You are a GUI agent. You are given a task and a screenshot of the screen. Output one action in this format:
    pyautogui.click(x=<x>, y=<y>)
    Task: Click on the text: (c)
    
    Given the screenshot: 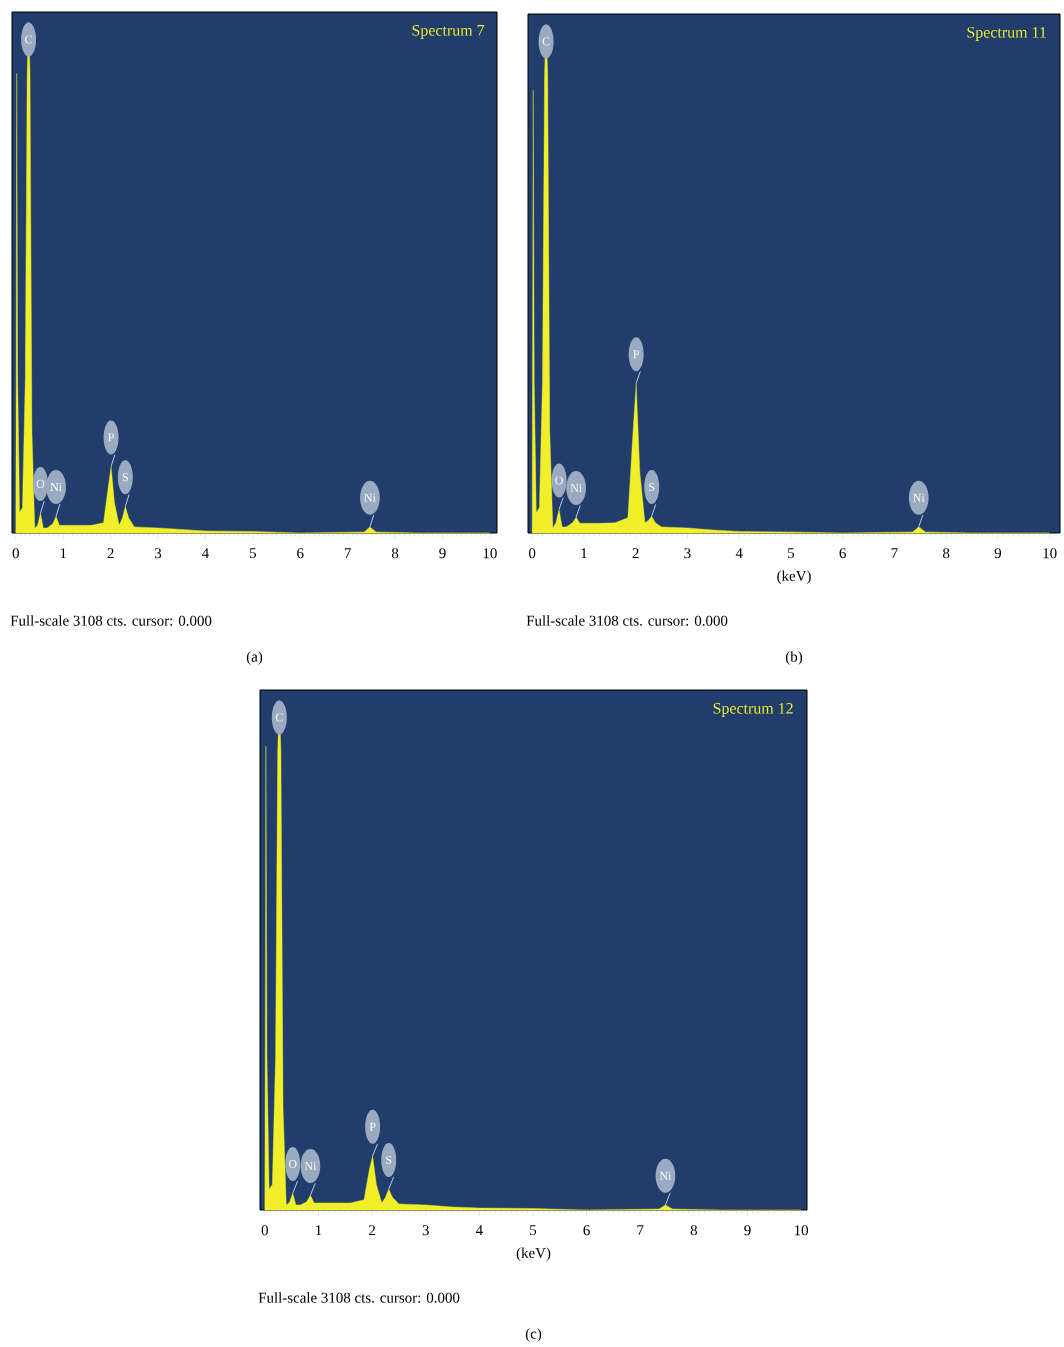 What is the action you would take?
    pyautogui.click(x=533, y=1335)
    